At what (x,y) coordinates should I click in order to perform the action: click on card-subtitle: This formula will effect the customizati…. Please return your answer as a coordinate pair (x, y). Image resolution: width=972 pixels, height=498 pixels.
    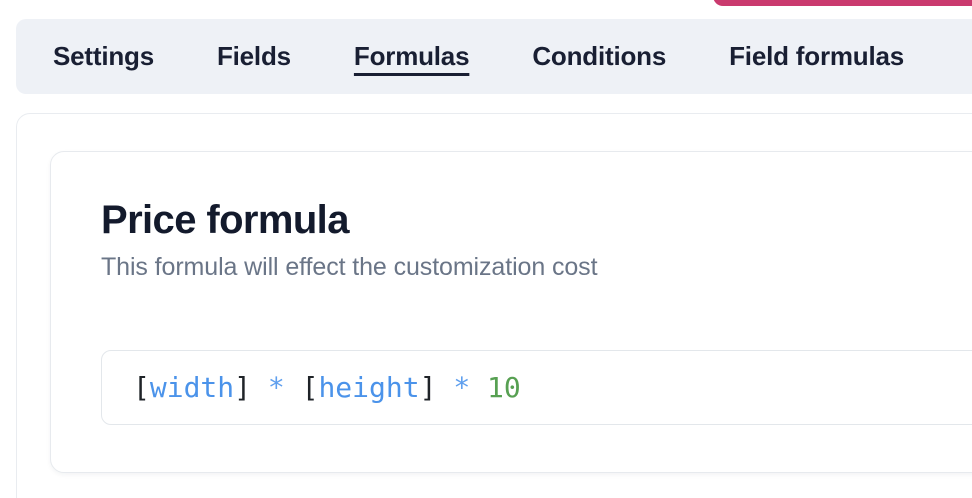
    Looking at the image, I should click on (349, 267).